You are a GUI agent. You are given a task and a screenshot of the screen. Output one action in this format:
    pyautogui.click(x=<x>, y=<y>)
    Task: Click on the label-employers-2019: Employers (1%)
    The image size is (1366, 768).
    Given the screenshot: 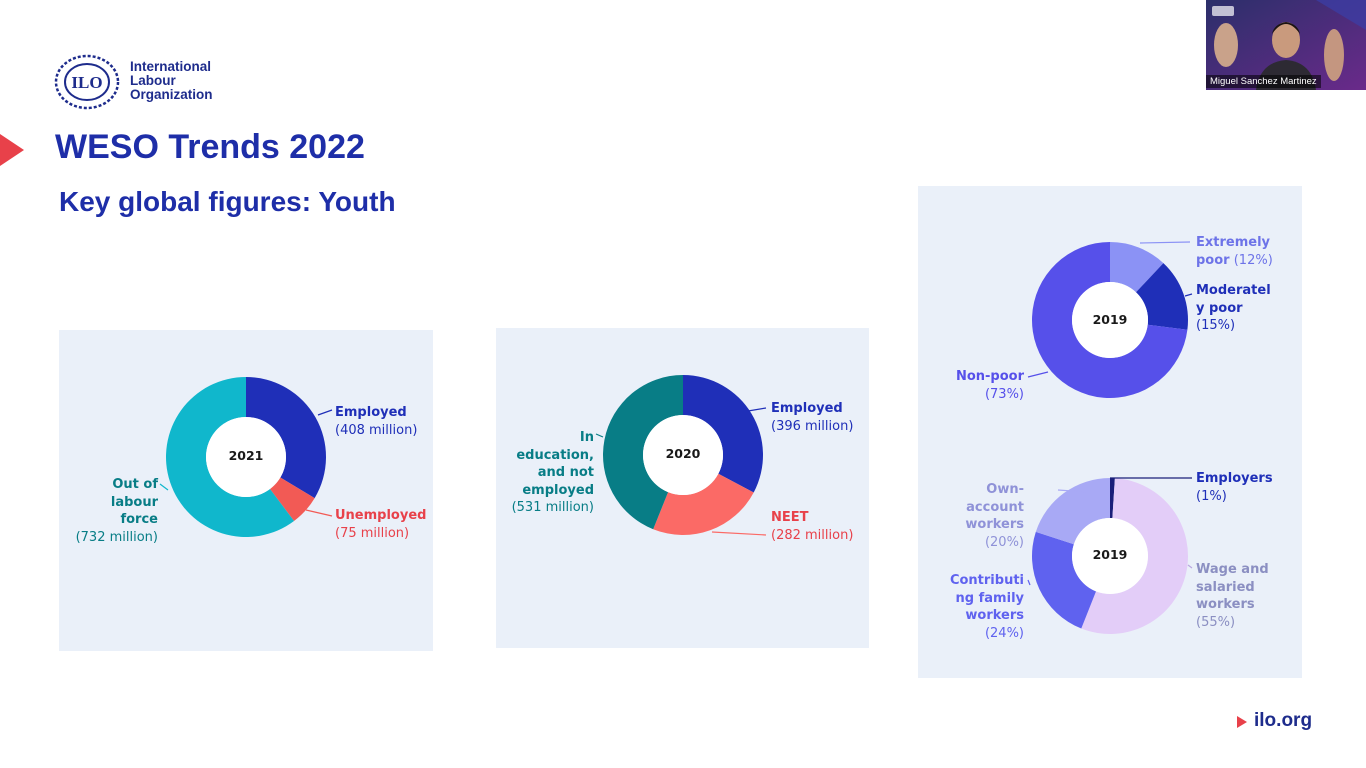 What is the action you would take?
    pyautogui.click(x=1234, y=487)
    